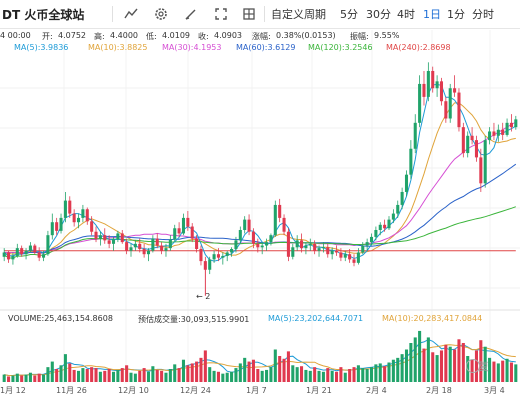 Image resolution: width=520 pixels, height=400 pixels. Describe the element at coordinates (298, 14) in the screenshot. I see `period-selector: 自定义周期` at that location.